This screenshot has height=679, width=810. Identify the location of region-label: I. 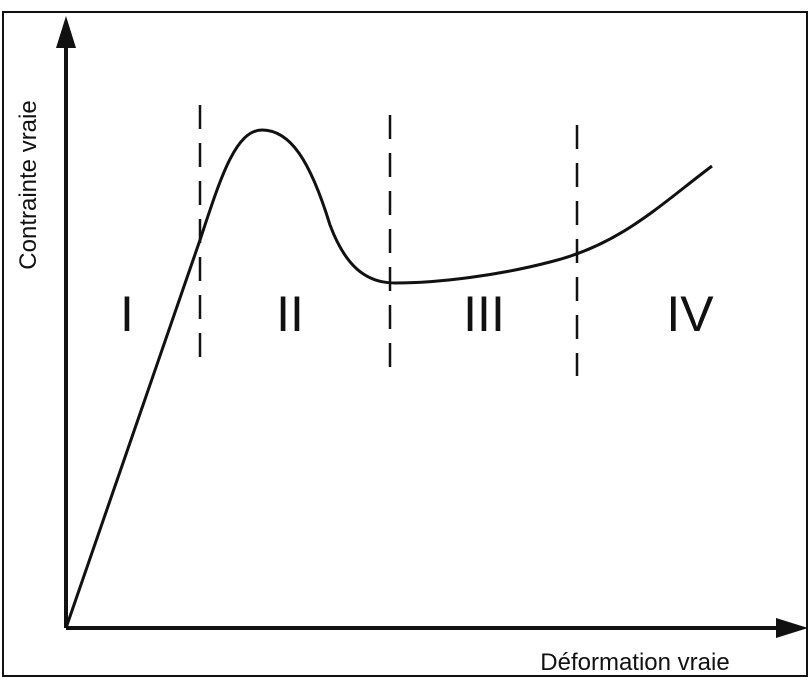
(127, 314).